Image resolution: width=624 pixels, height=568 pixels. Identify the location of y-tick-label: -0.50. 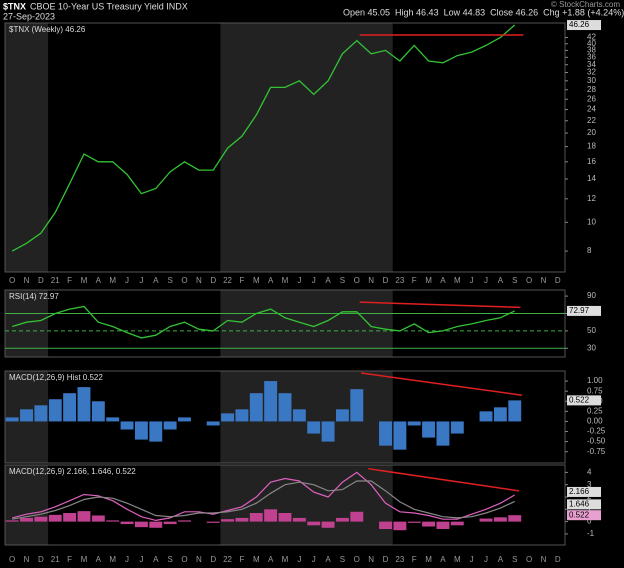
(596, 441).